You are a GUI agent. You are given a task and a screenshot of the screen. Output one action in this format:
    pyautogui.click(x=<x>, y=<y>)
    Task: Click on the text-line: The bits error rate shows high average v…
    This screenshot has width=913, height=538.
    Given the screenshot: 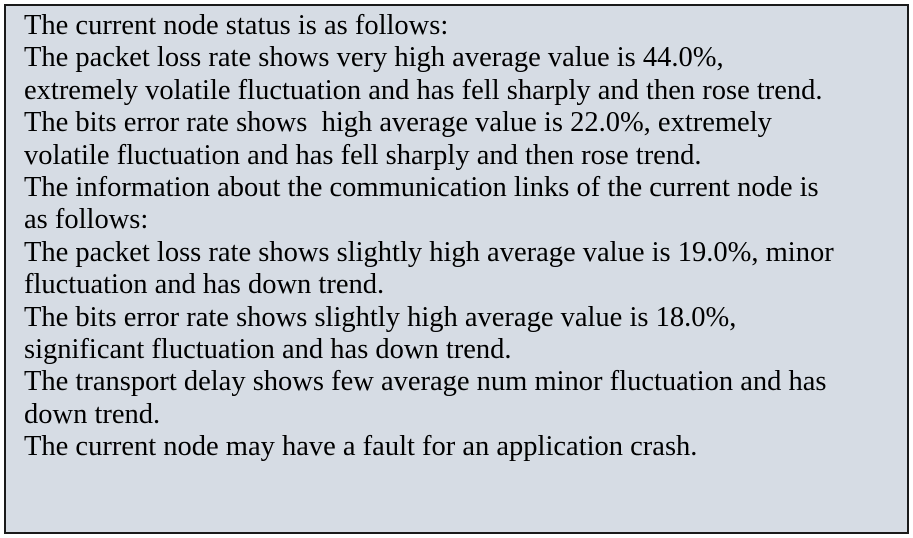 What is the action you would take?
    pyautogui.click(x=398, y=123)
    